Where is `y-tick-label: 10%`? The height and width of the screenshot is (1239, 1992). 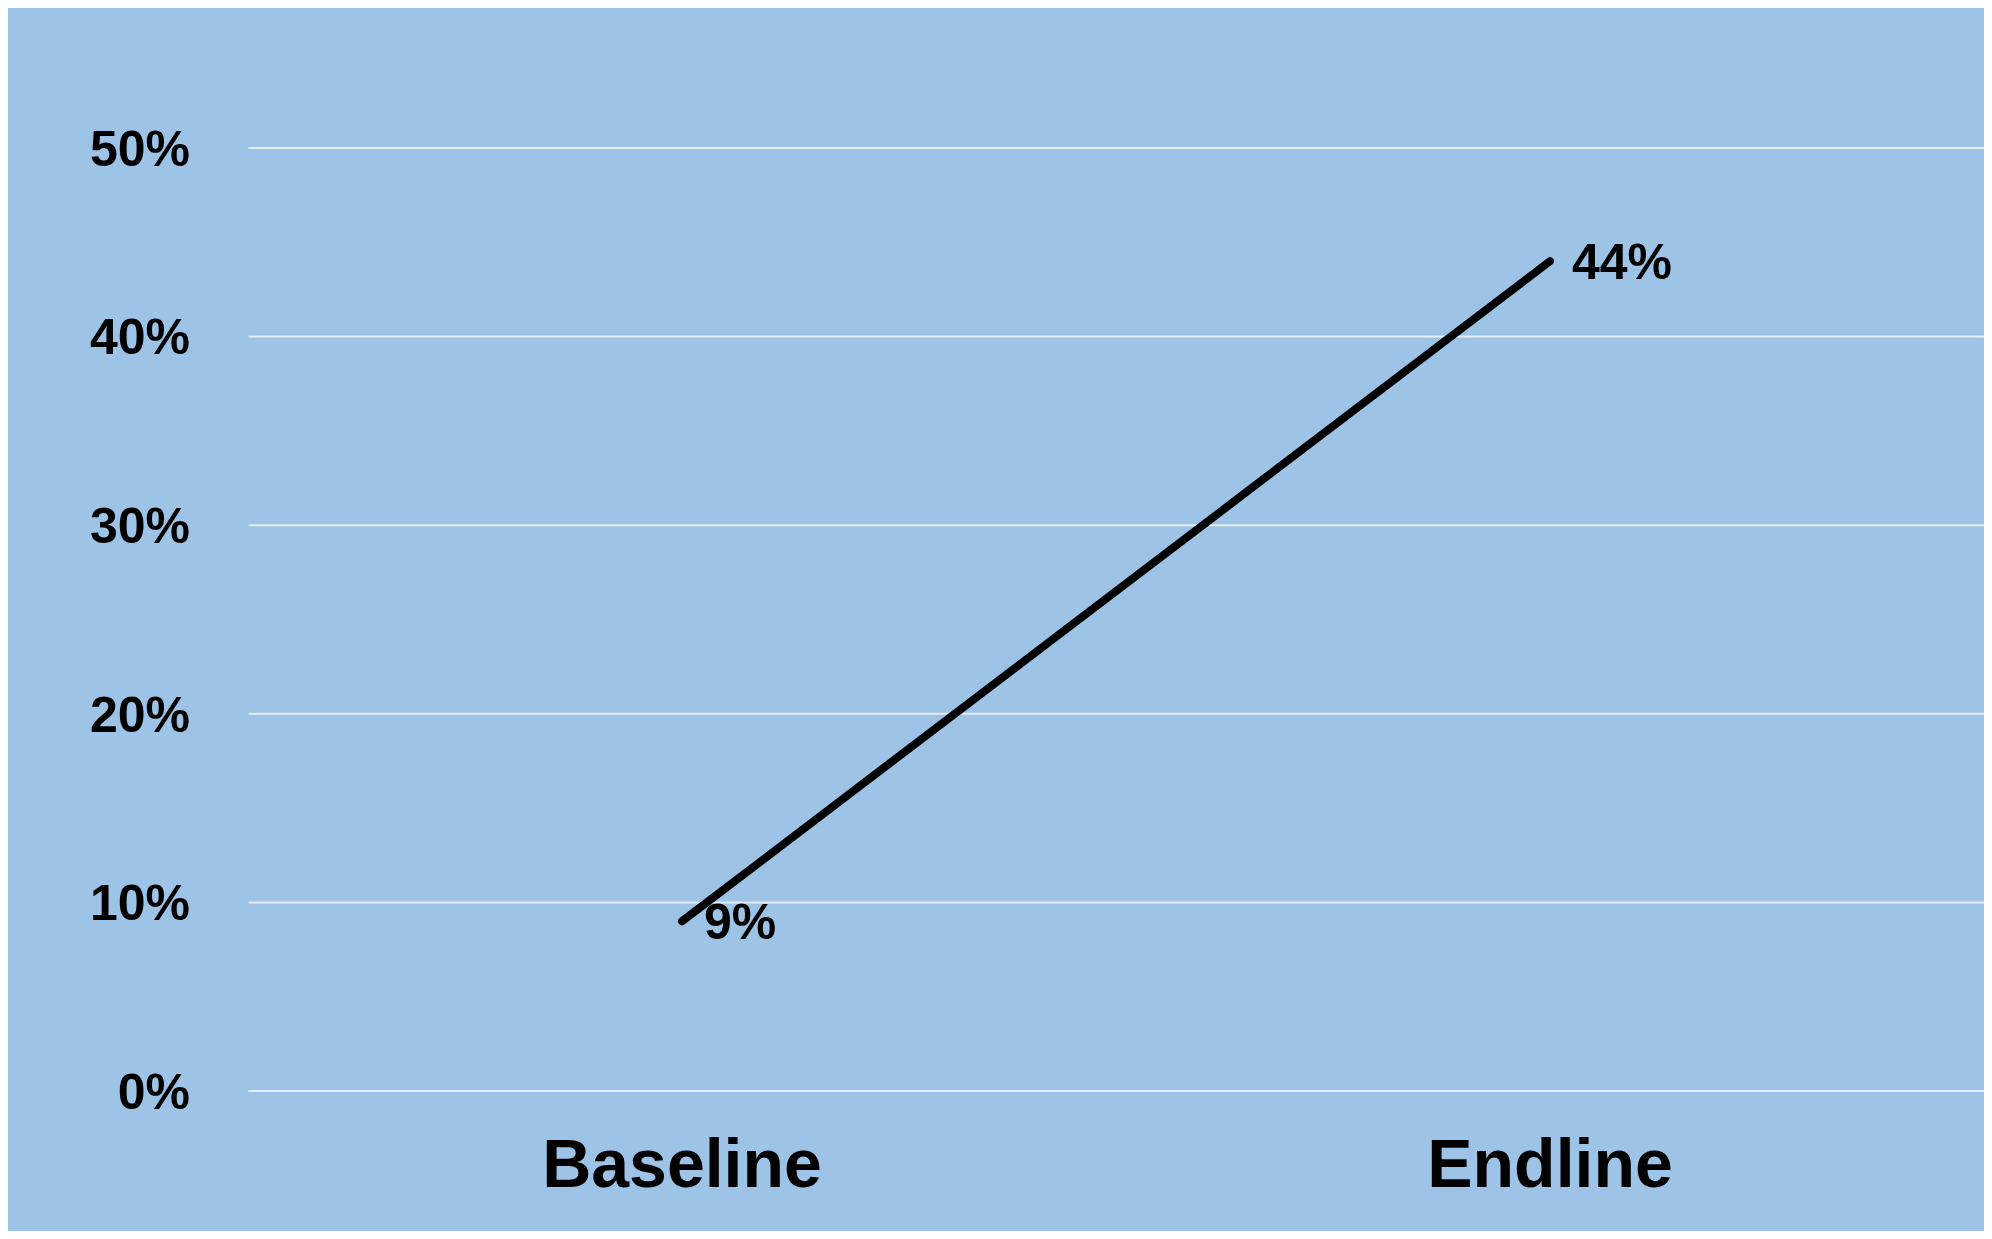 y-tick-label: 10% is located at coordinates (139, 903).